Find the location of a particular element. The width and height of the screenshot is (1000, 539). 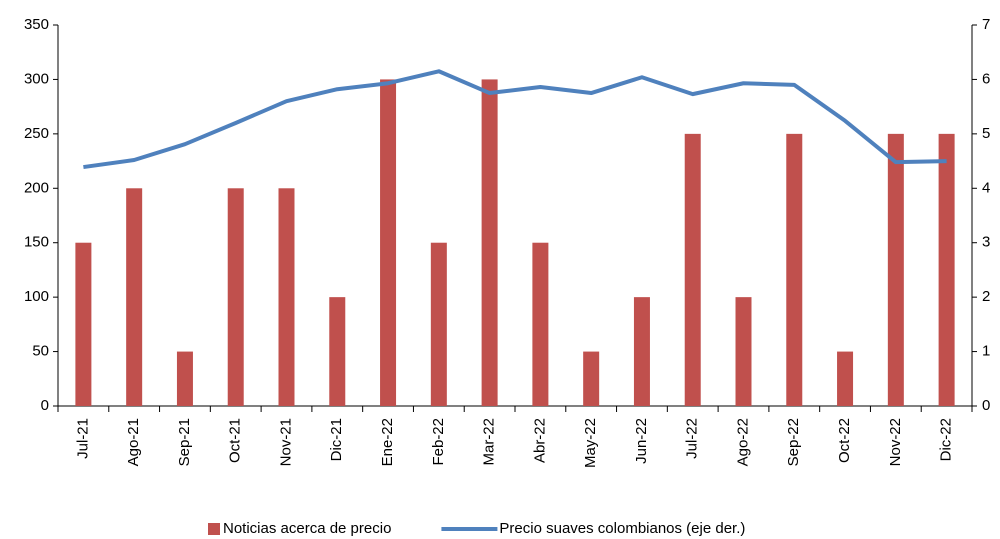

x-tick-label: Ago-21 is located at coordinates (133, 442).